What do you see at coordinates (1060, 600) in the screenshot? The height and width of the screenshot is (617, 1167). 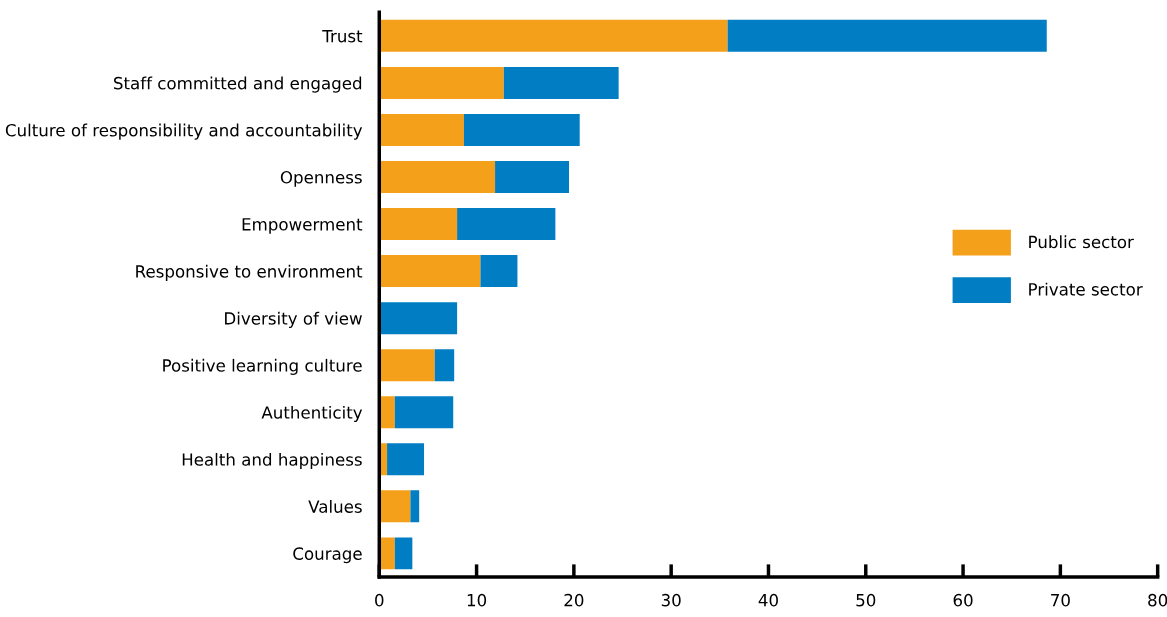 I see `x-tick-label: 70` at bounding box center [1060, 600].